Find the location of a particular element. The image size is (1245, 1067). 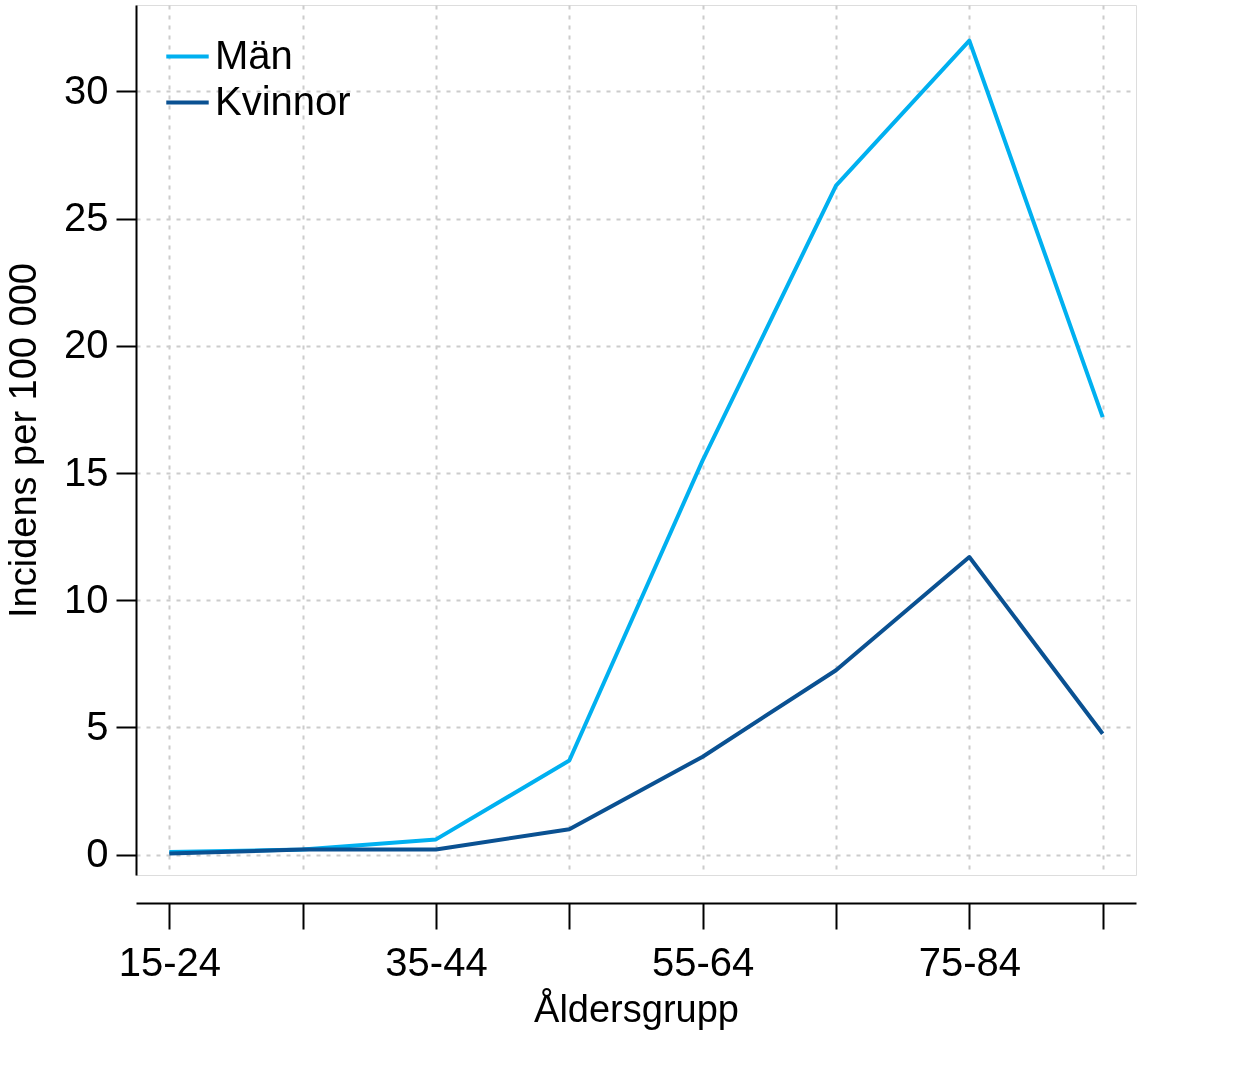

x-tick-label: 75-84 is located at coordinates (969, 961).